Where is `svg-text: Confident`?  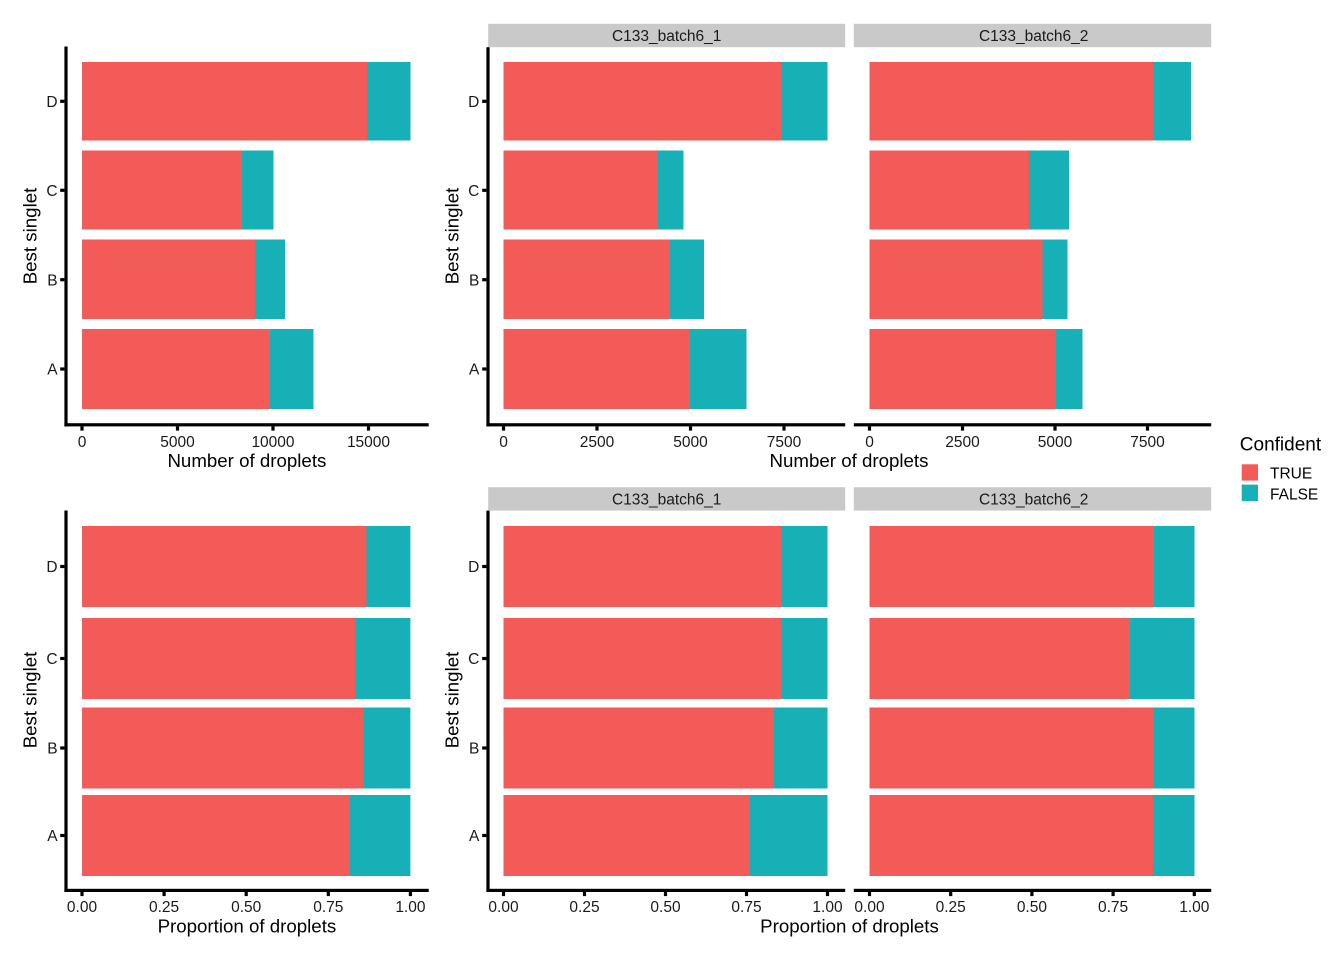 svg-text: Confident is located at coordinates (1281, 445).